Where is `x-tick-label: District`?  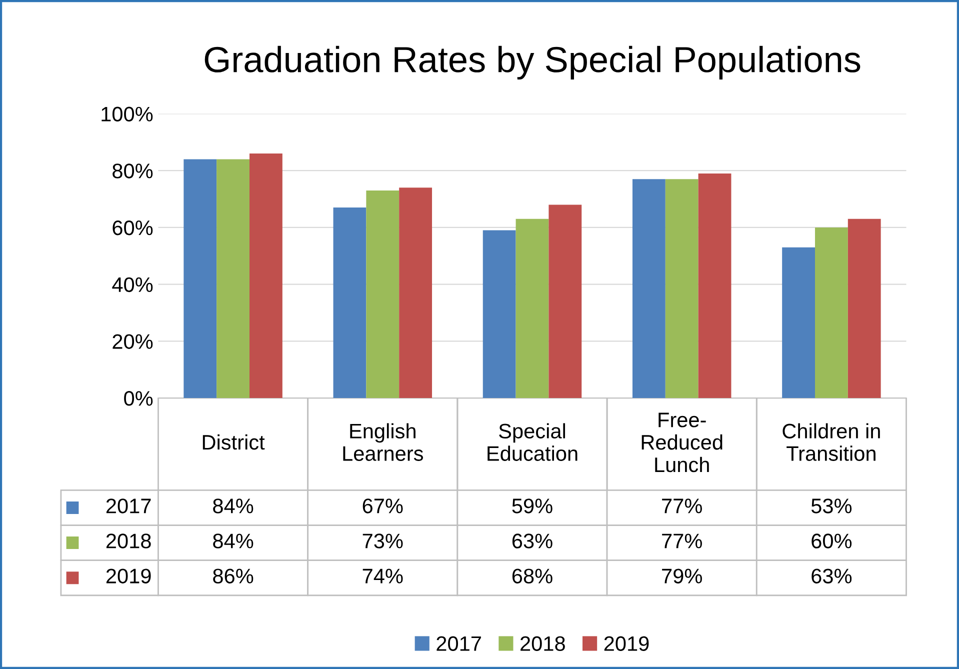
x-tick-label: District is located at coordinates (233, 442).